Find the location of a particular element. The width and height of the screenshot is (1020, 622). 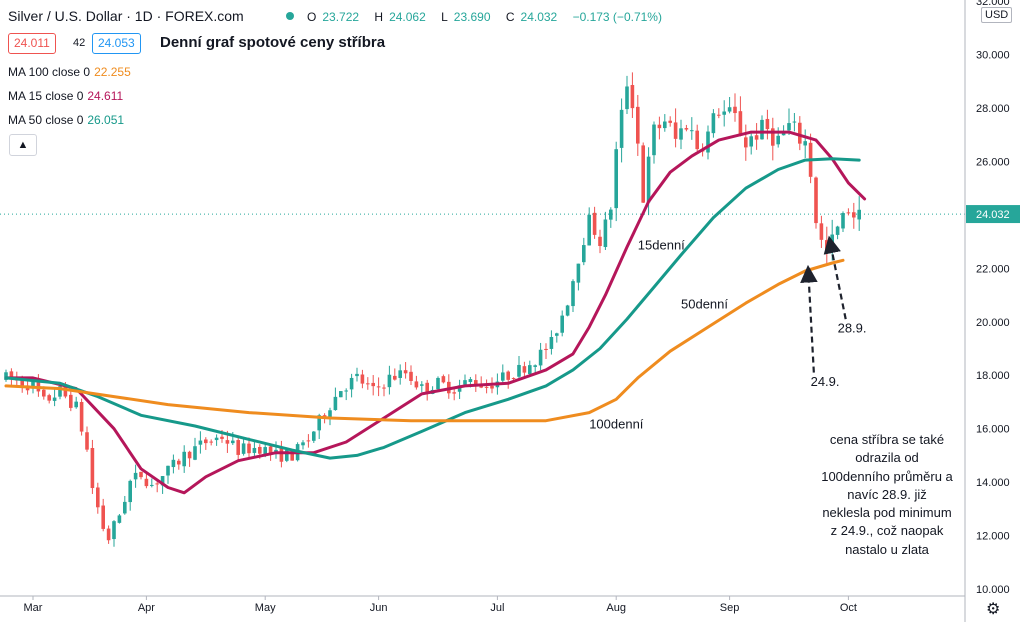

ma15-value: 24.611 is located at coordinates (105, 96).